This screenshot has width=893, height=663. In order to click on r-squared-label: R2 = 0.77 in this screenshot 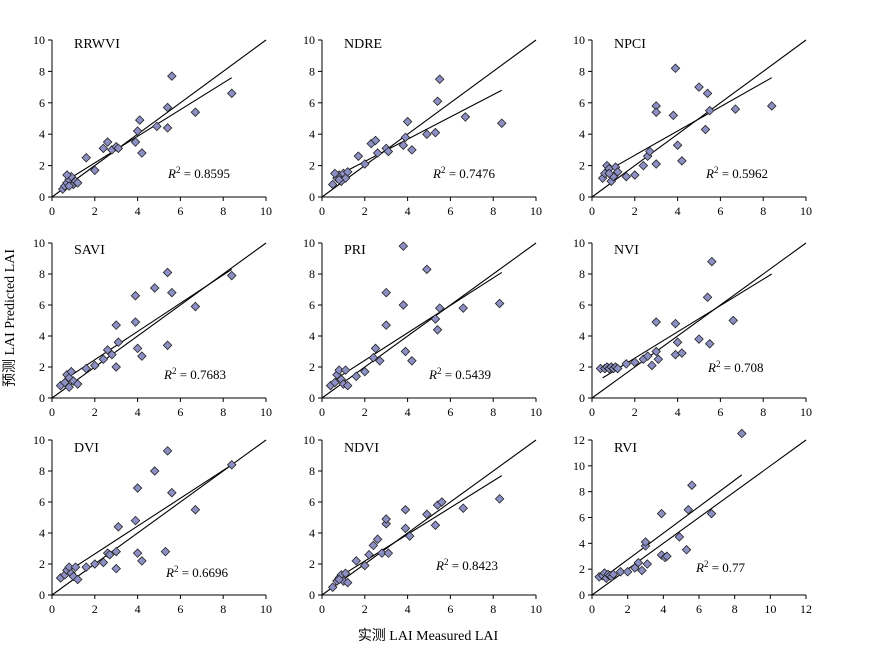, I will do `click(720, 567)`.